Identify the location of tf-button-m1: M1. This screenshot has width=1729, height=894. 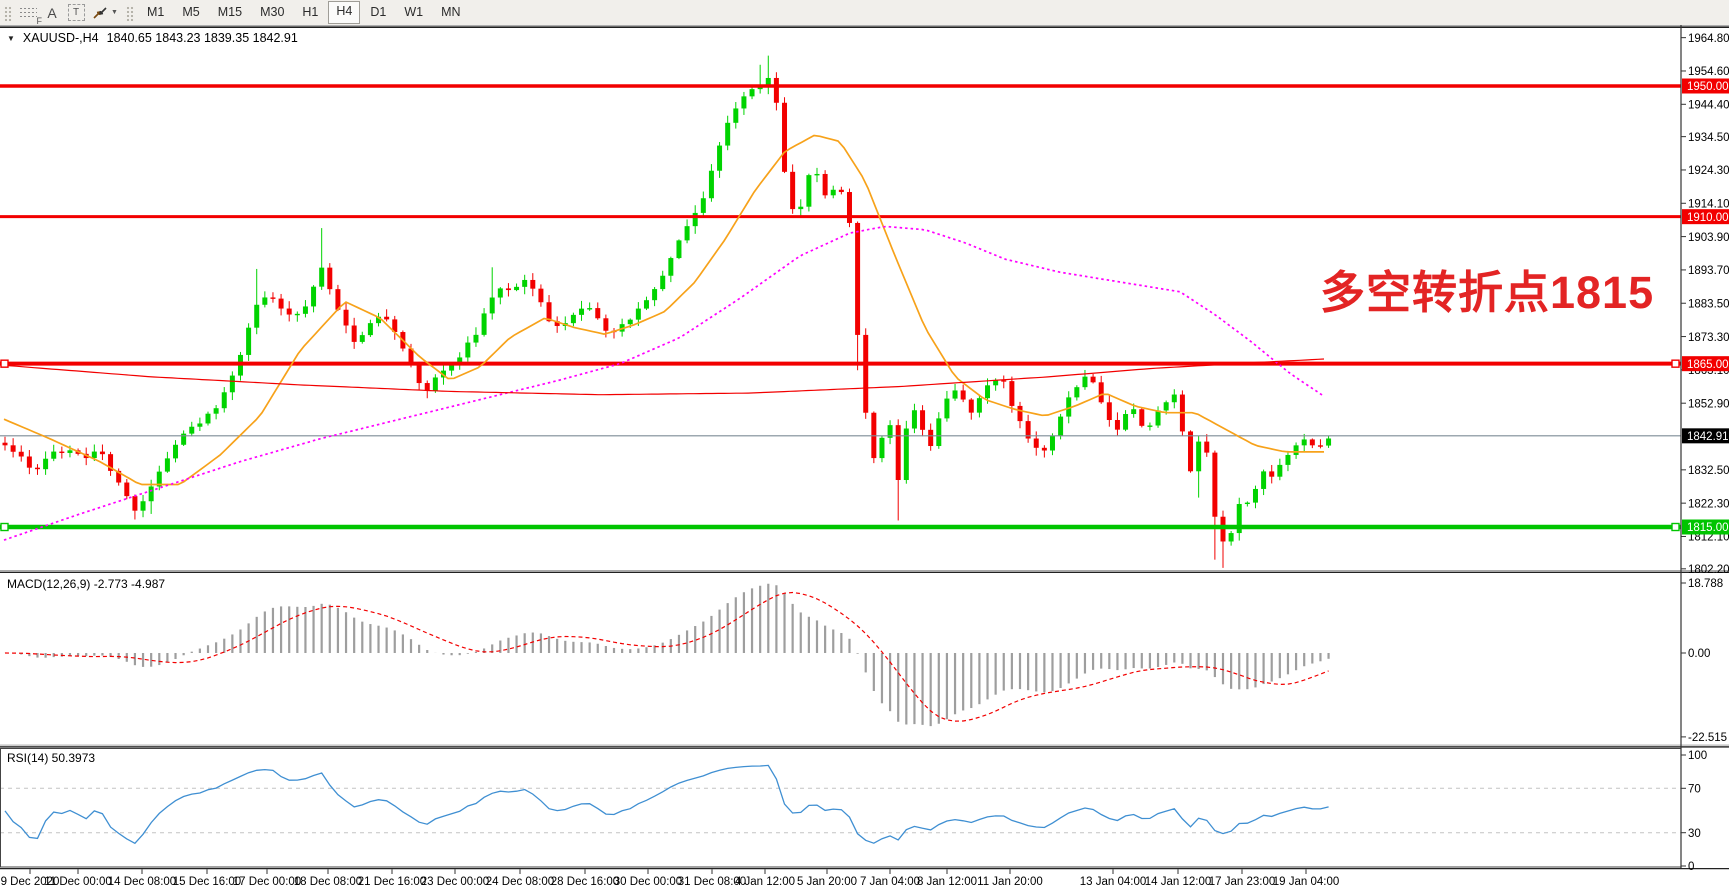
(156, 12).